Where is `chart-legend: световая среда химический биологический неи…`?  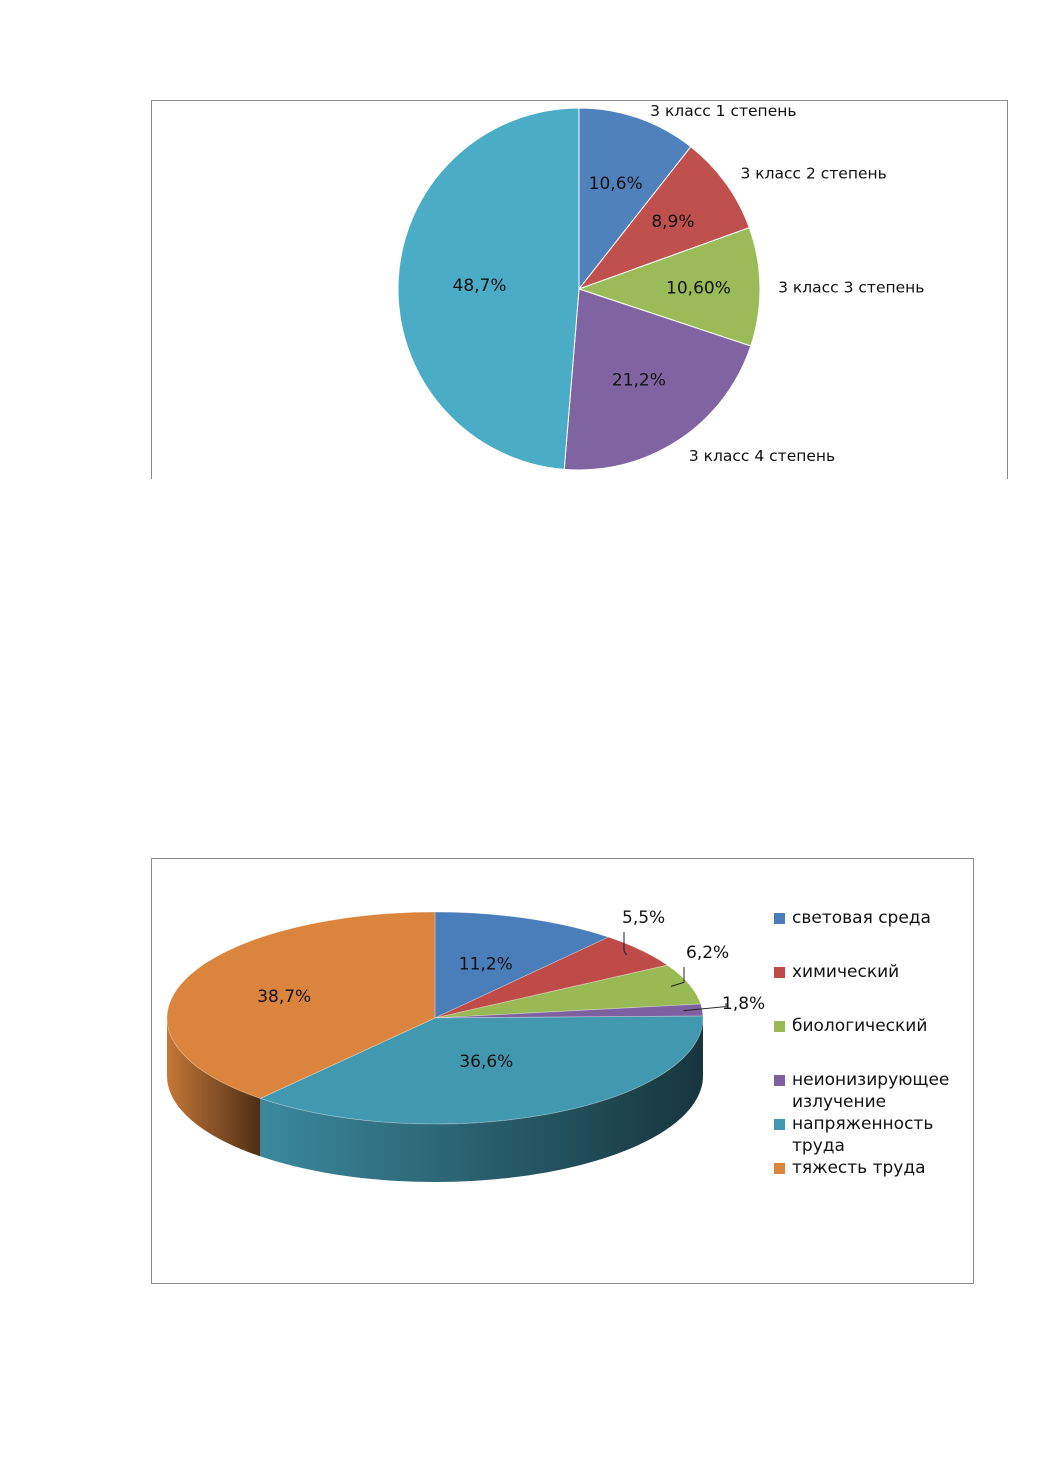
chart-legend: световая среда химический биологический неи… is located at coordinates (872, 1043).